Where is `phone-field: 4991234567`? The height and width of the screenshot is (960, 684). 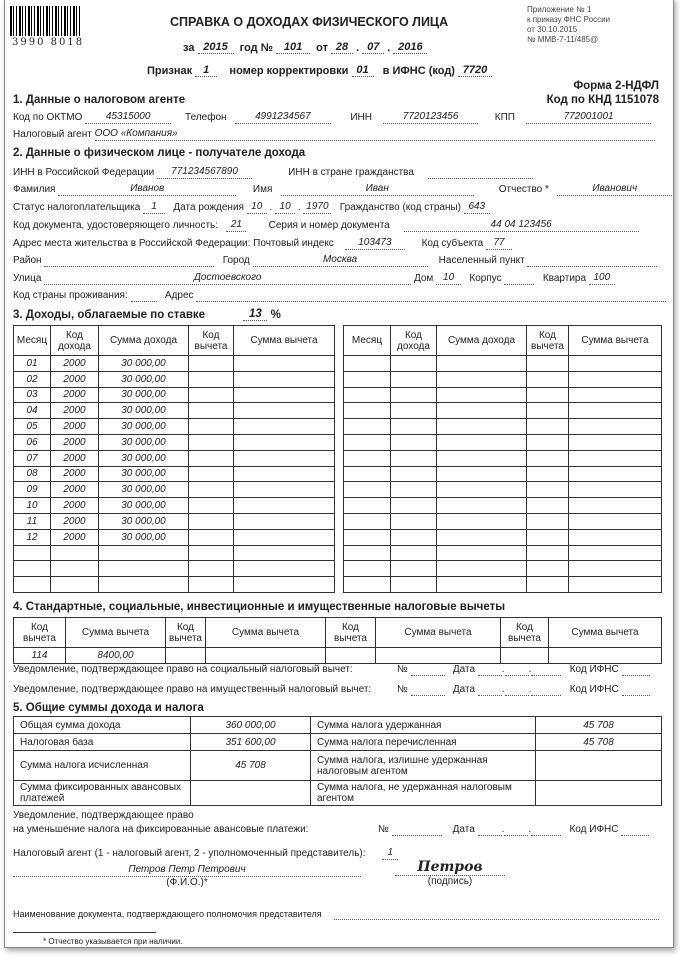 phone-field: 4991234567 is located at coordinates (282, 117).